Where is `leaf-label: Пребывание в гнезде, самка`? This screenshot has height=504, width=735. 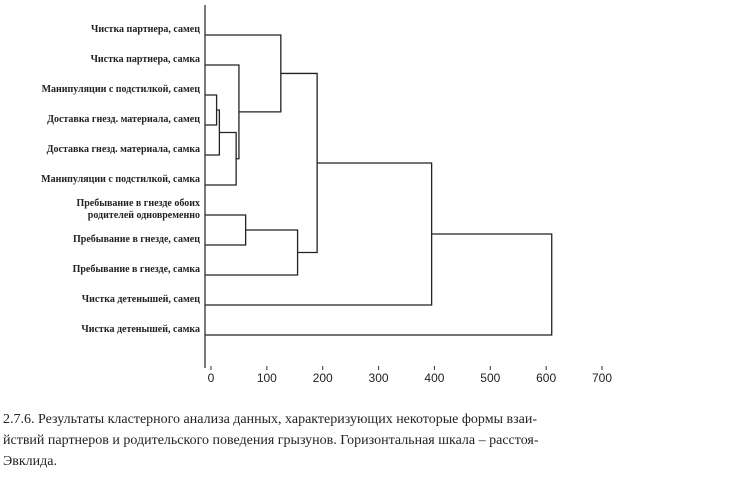
leaf-label: Пребывание в гнезде, самка is located at coordinates (136, 269).